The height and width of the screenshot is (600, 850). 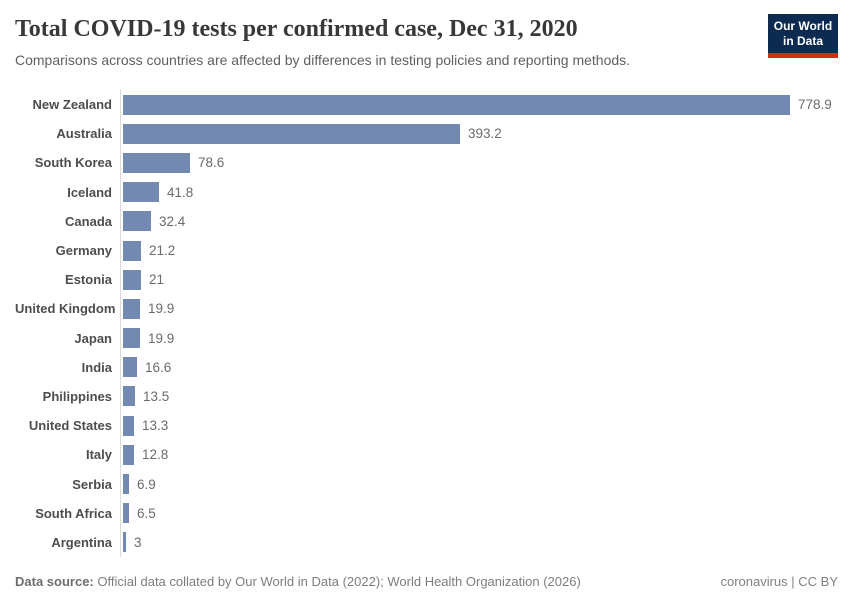 I want to click on bar-row: United States 13.3, so click(x=426, y=426).